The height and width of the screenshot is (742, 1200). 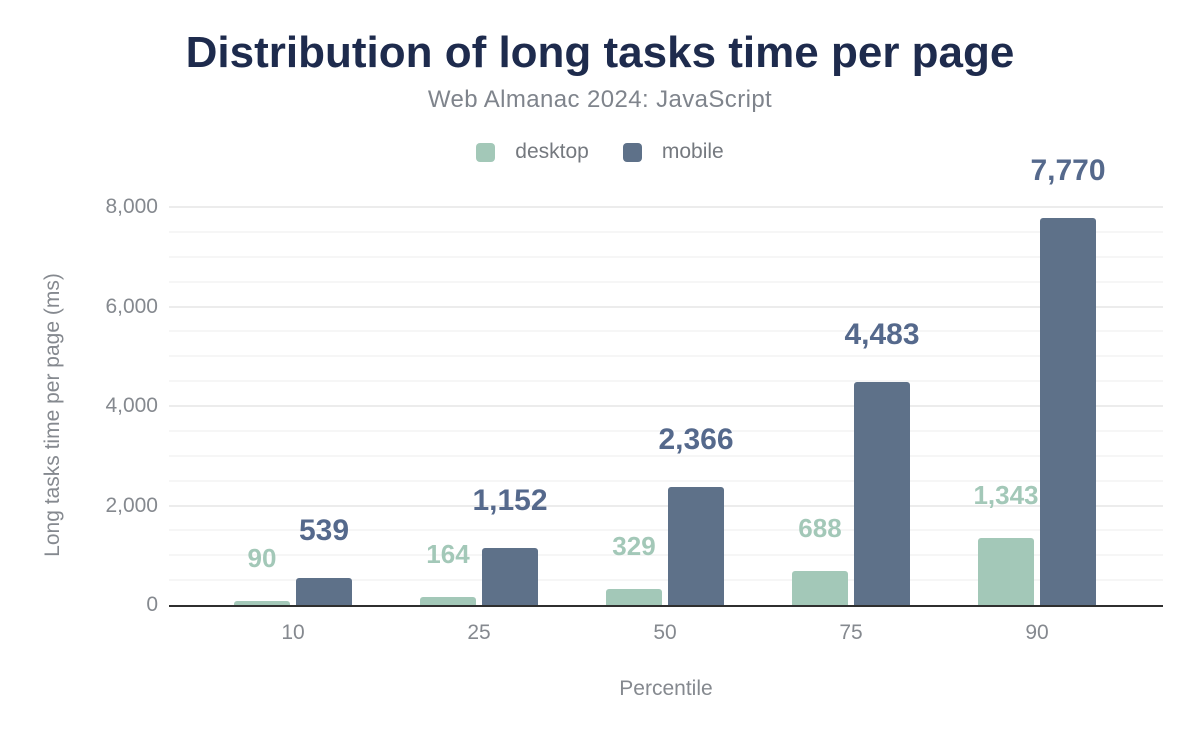 I want to click on value-label-desktop-p10: 90, so click(x=262, y=557).